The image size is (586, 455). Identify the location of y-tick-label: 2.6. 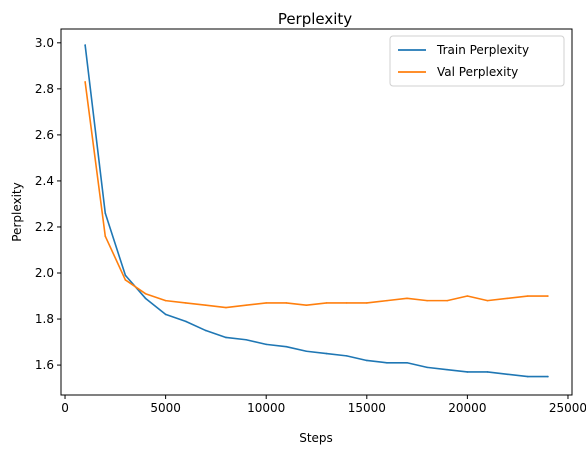
(44, 135).